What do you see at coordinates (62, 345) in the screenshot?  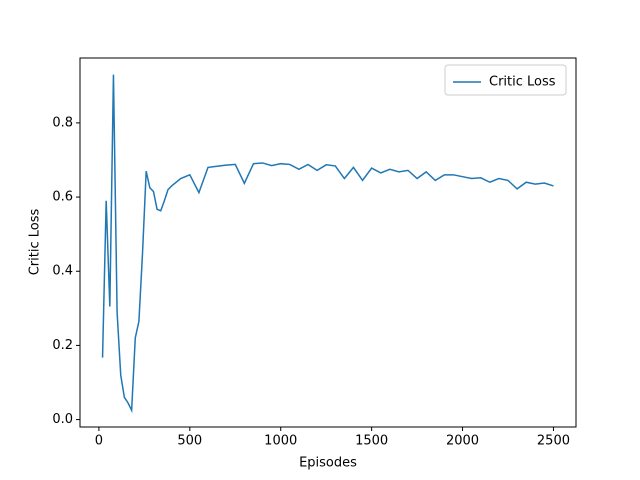 I see `y-tick-label: 0.2` at bounding box center [62, 345].